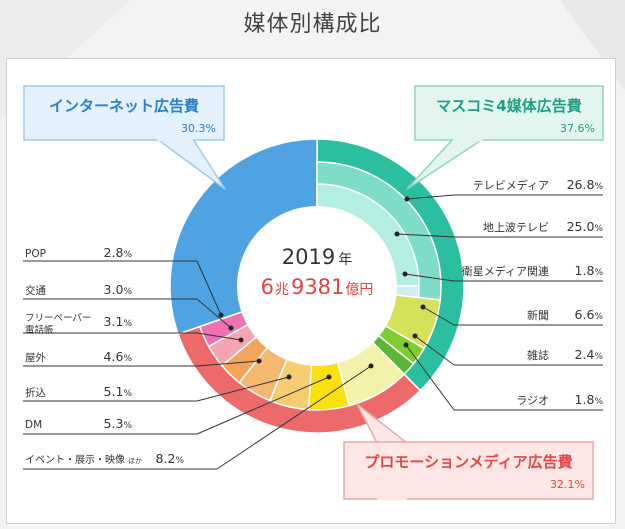 This screenshot has width=625, height=529. I want to click on donut-center, so click(317, 286).